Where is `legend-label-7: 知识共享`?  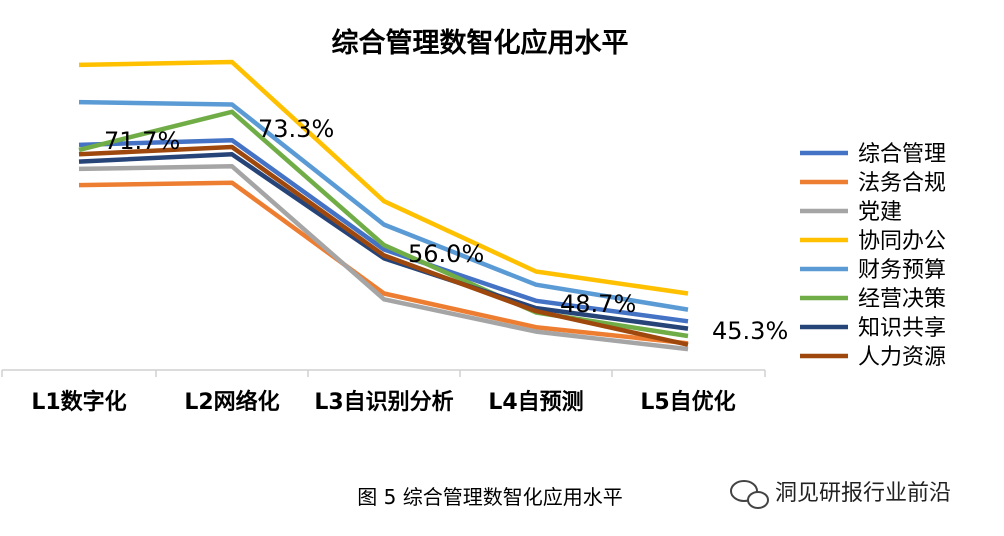 legend-label-7: 知识共享 is located at coordinates (902, 328).